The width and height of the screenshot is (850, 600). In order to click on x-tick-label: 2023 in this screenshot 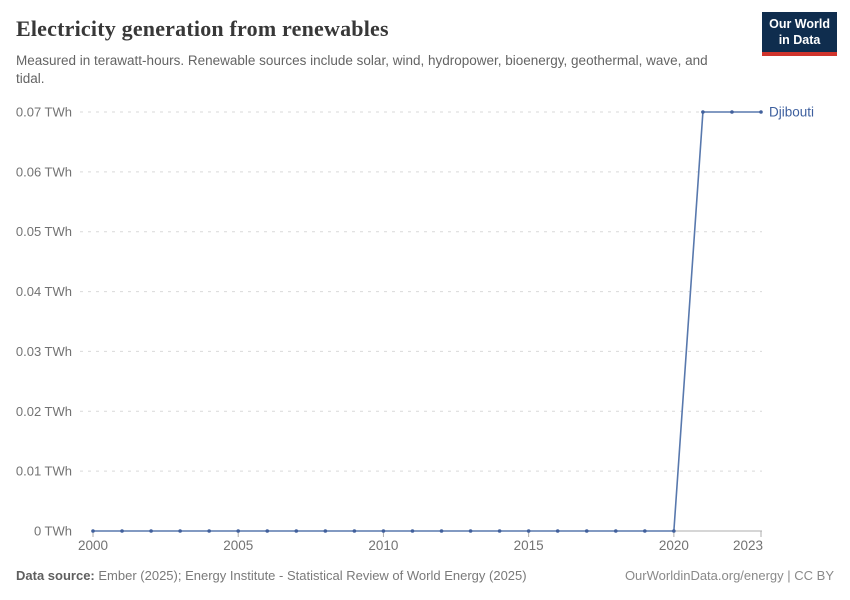, I will do `click(748, 545)`.